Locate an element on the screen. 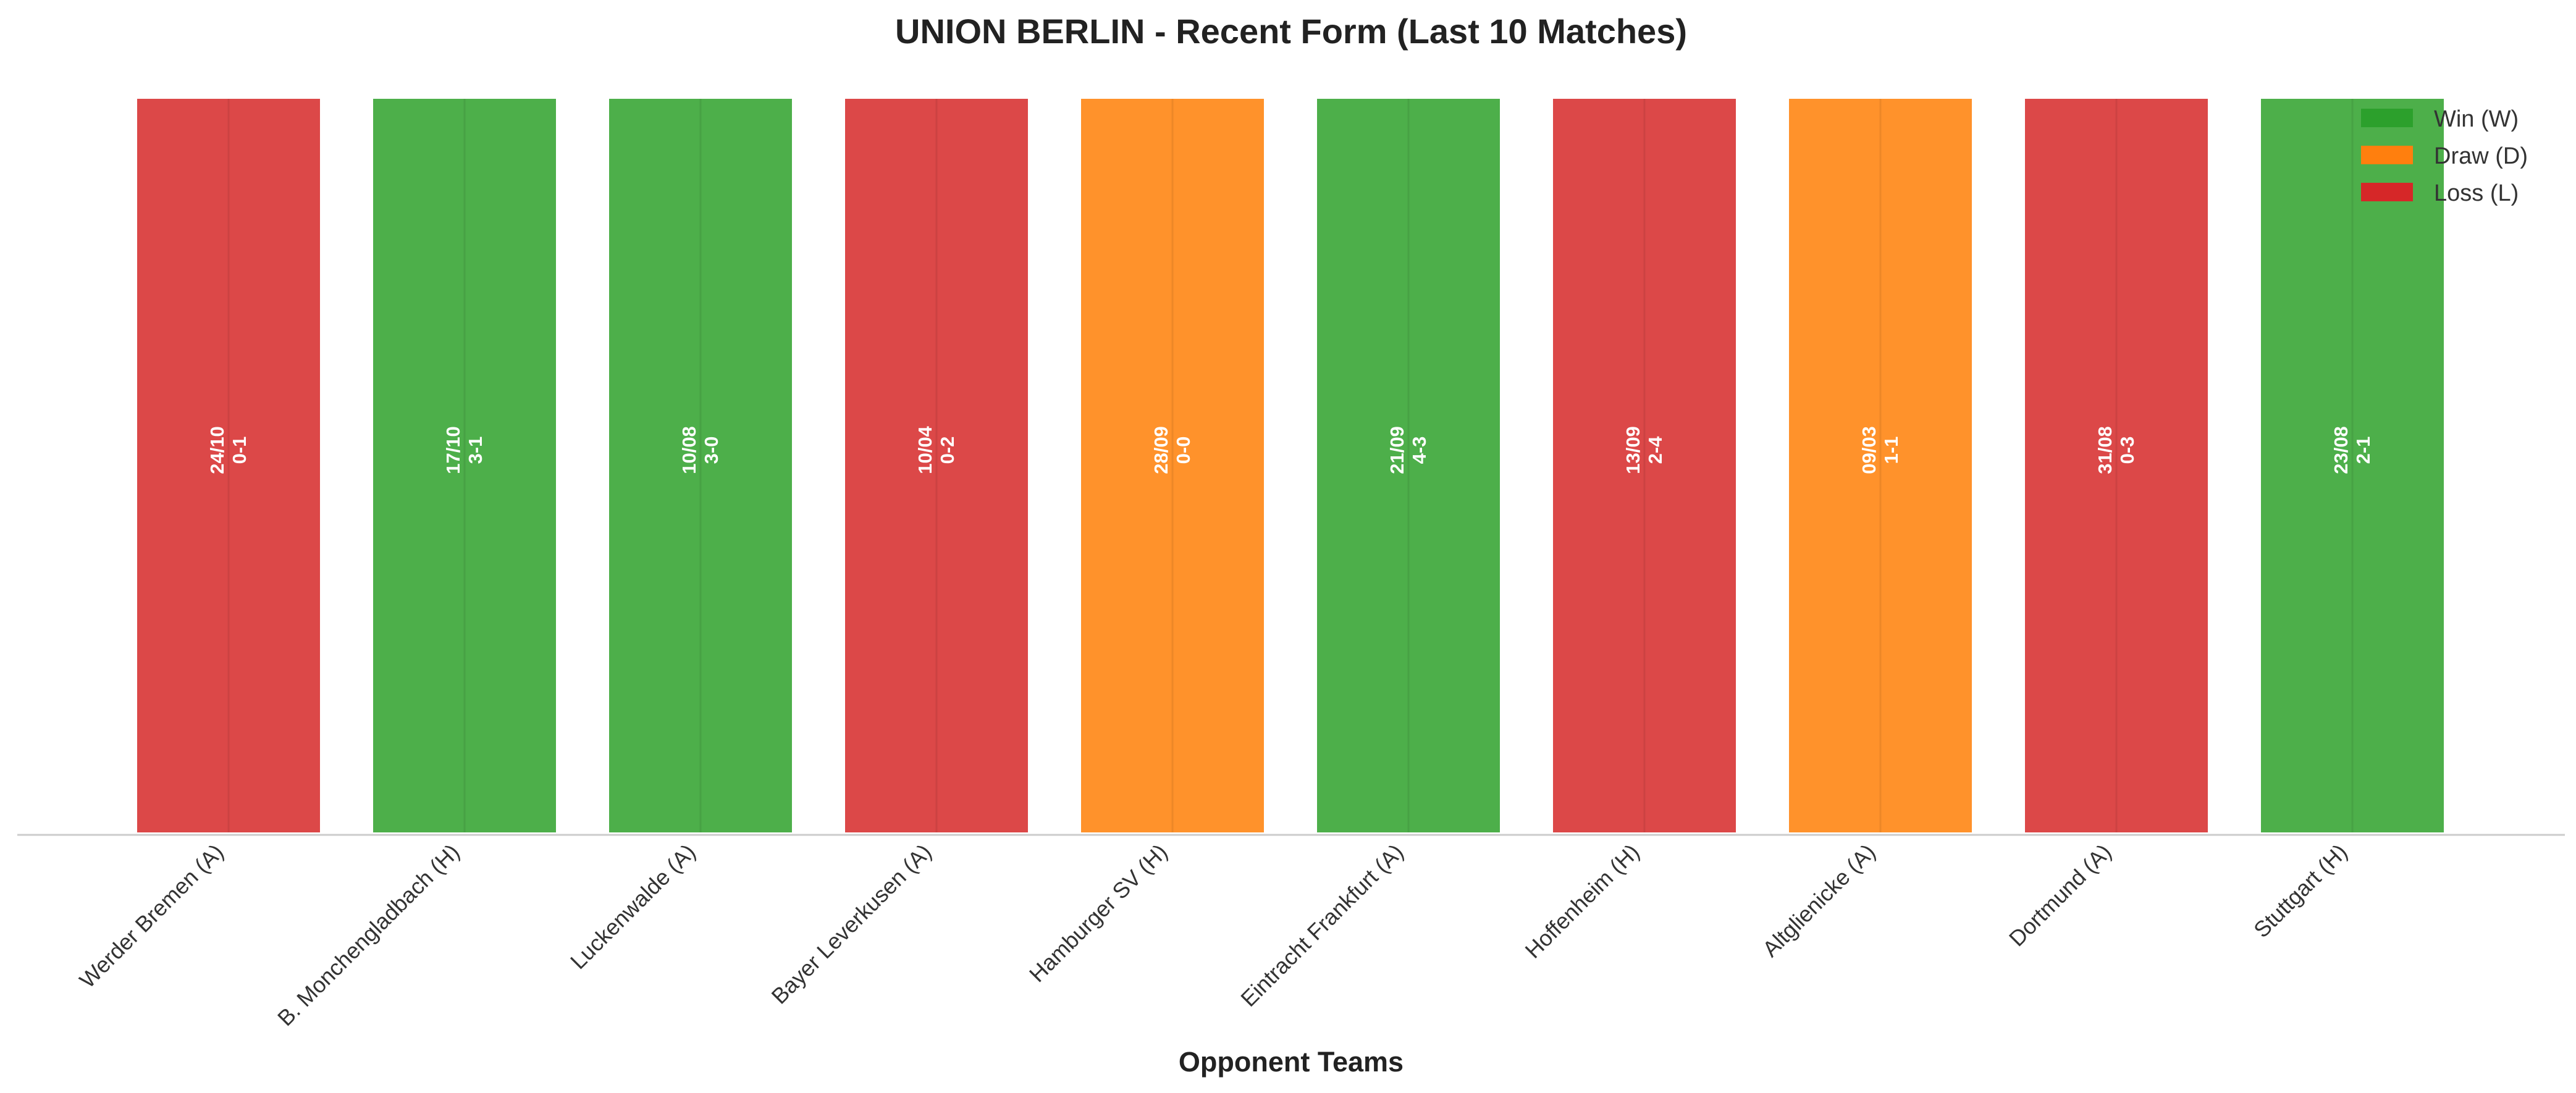 The width and height of the screenshot is (2576, 1093). bar-label-3: 10/083-0 is located at coordinates (700, 450).